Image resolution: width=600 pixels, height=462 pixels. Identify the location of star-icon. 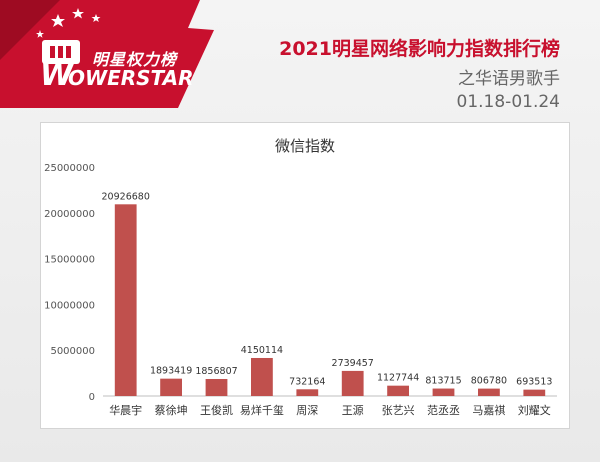
(68, 23).